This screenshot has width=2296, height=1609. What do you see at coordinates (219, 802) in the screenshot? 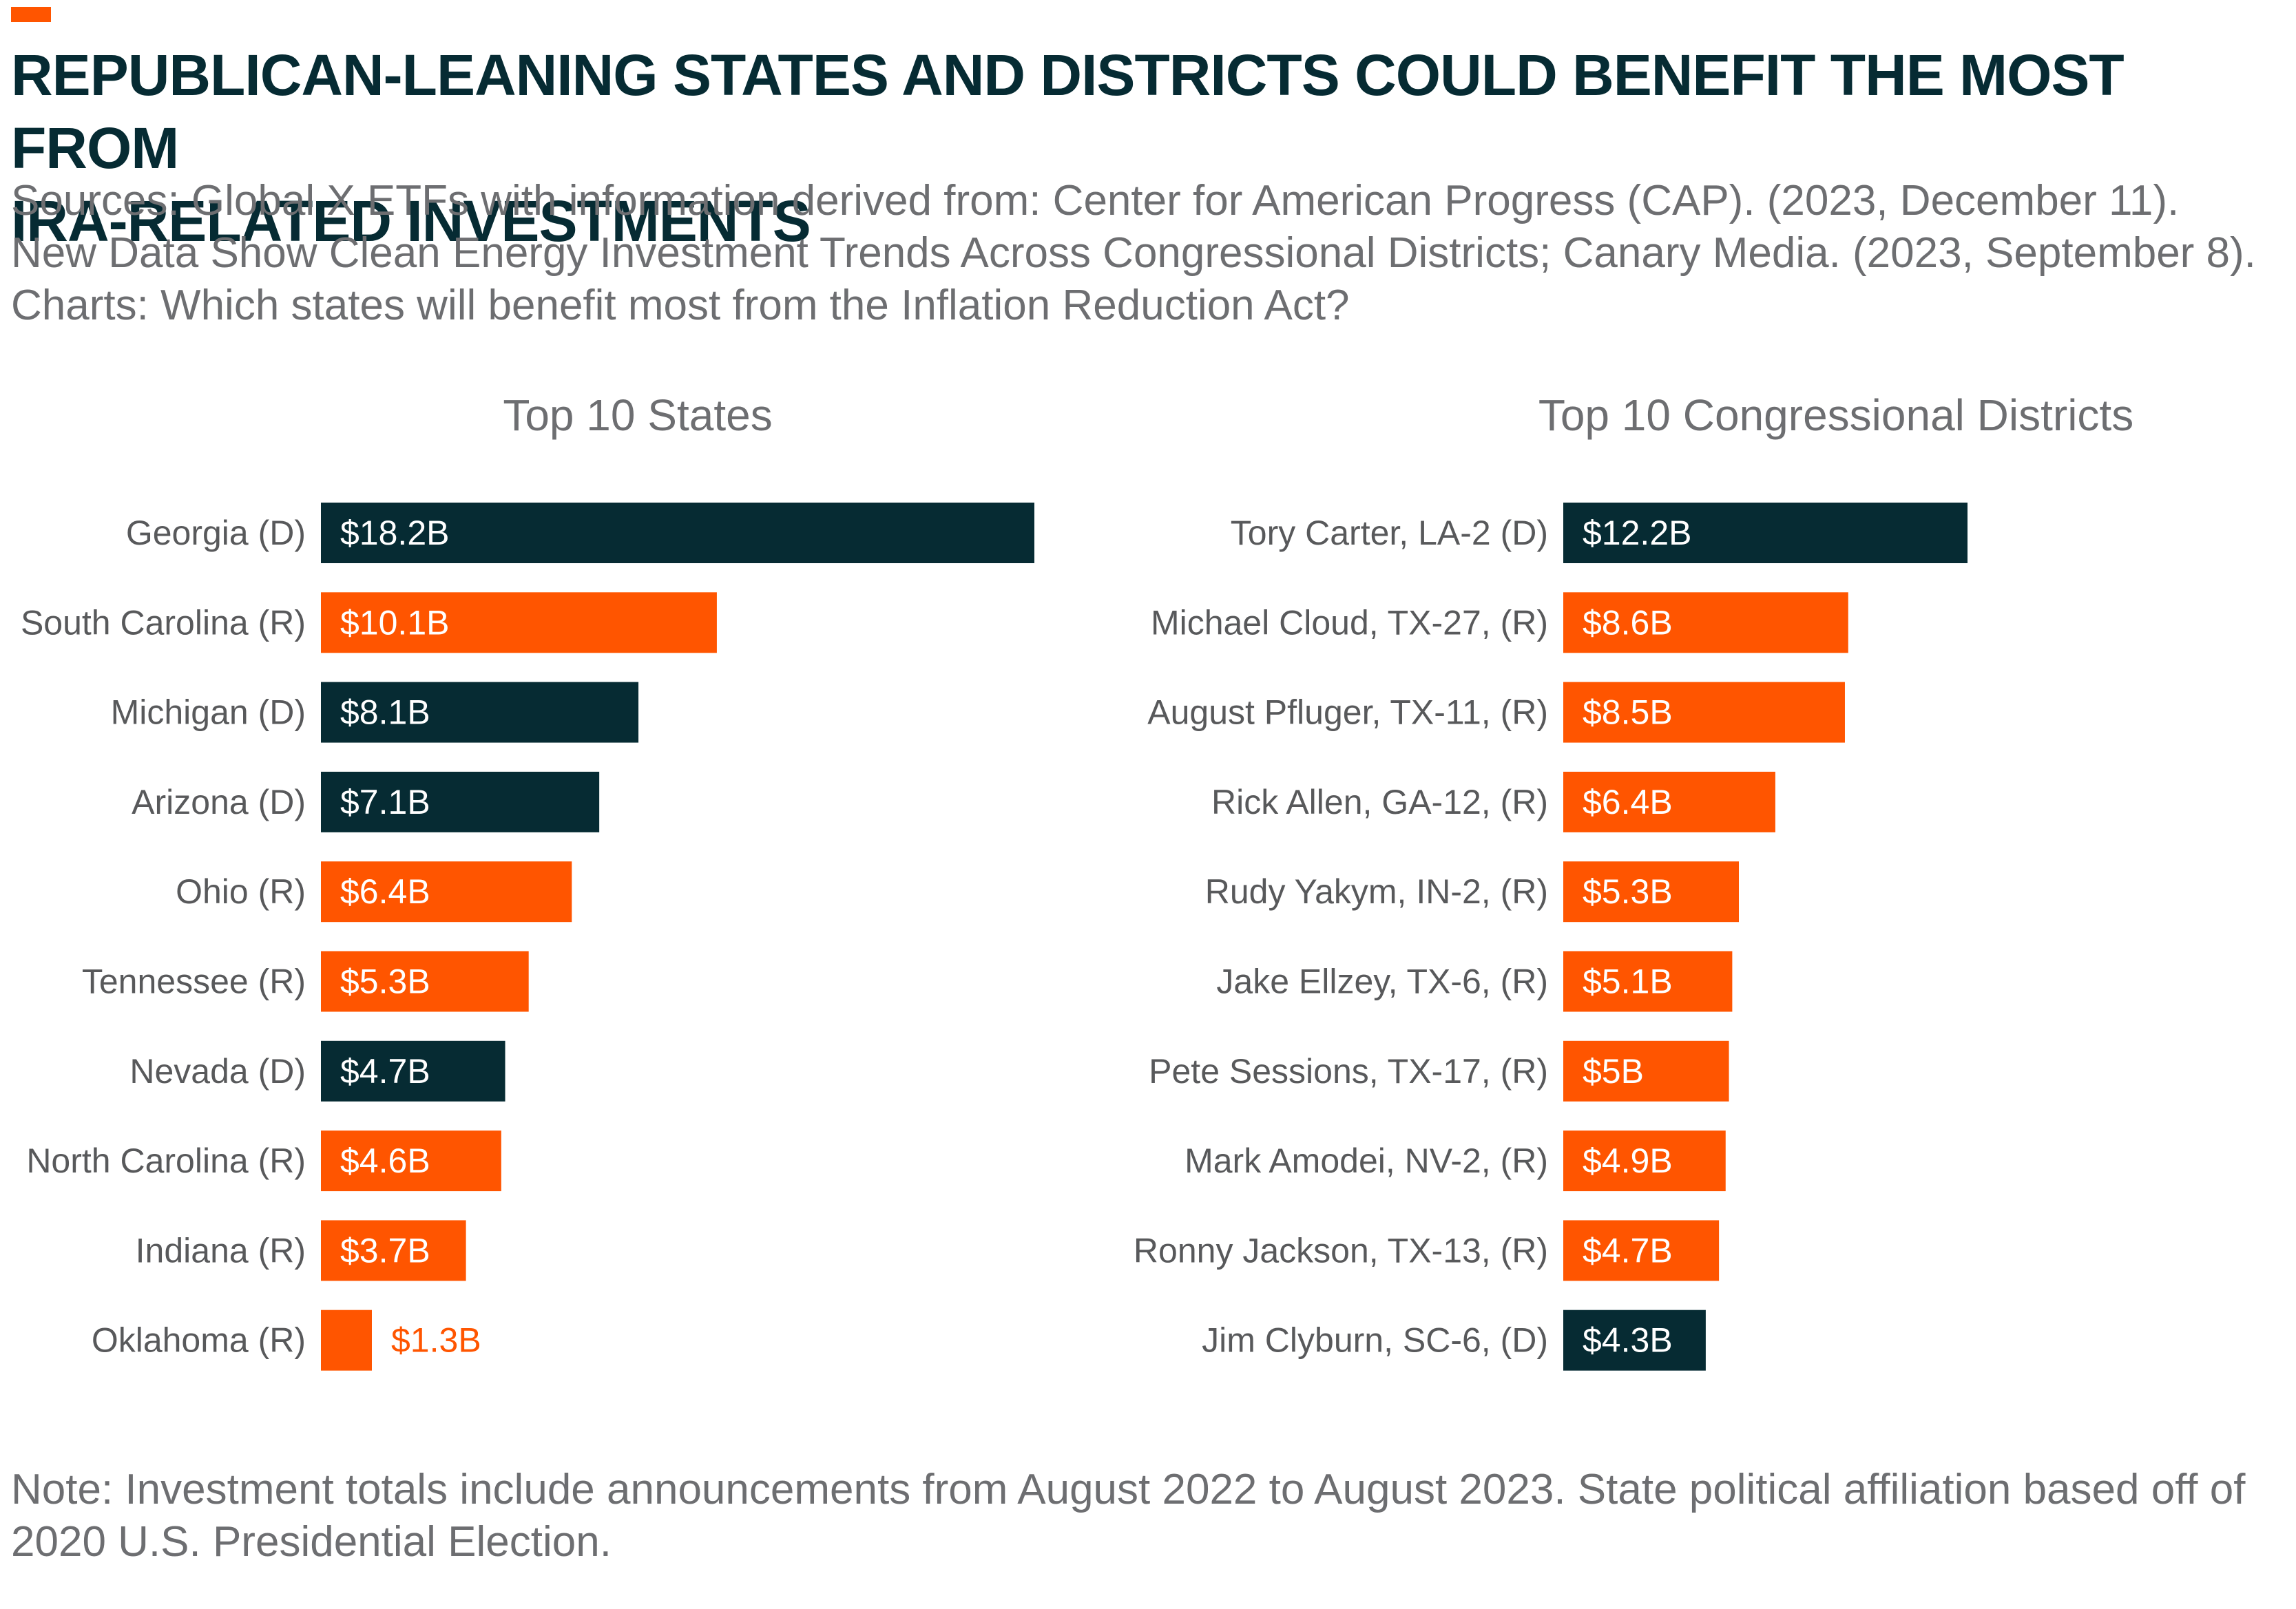
I see `category-label: Arizona (D)` at bounding box center [219, 802].